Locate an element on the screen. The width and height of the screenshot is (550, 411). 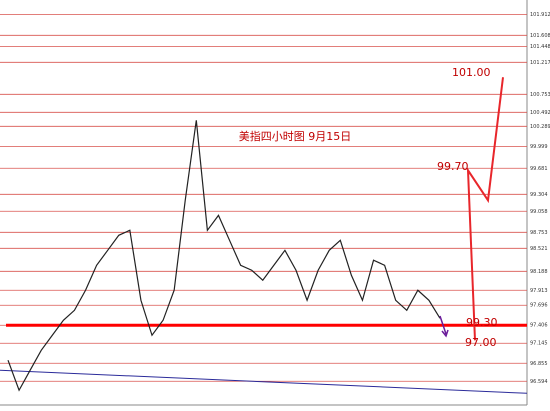
annotation: 99.70 is located at coordinates (453, 166).